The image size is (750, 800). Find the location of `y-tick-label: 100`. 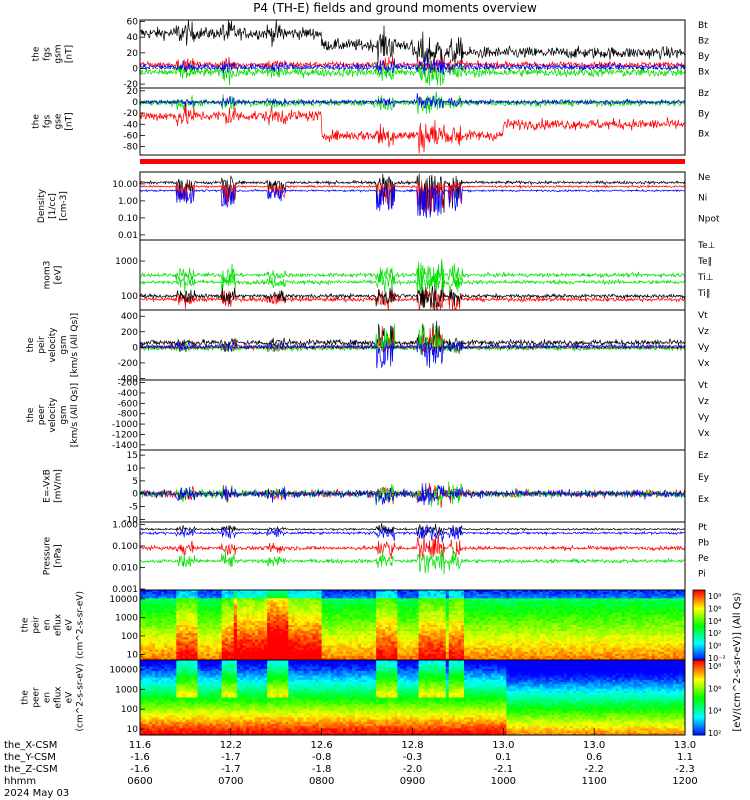

y-tick-label: 100 is located at coordinates (129, 297).